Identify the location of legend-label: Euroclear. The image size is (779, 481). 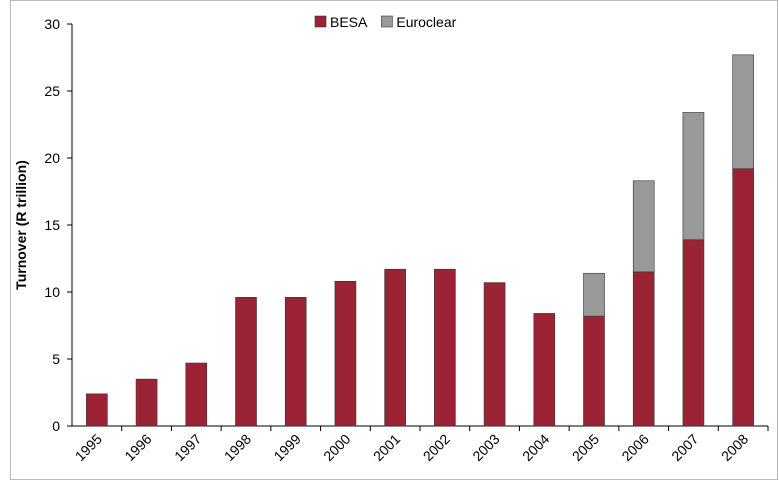
(426, 22).